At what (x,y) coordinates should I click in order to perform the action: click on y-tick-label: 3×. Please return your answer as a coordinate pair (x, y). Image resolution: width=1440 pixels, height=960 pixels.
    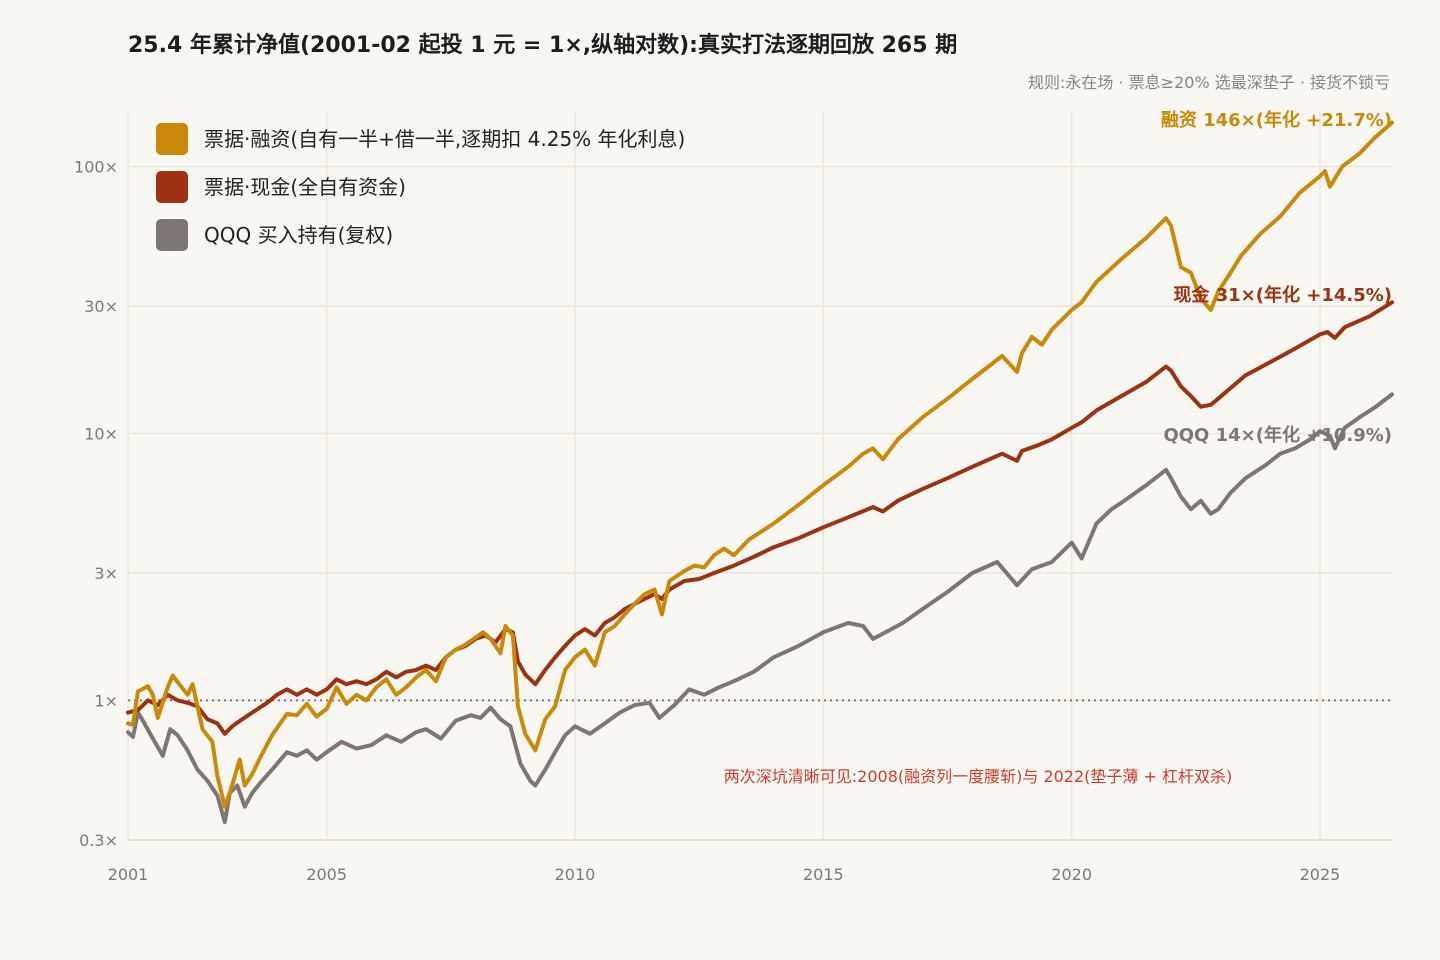
    Looking at the image, I should click on (106, 573).